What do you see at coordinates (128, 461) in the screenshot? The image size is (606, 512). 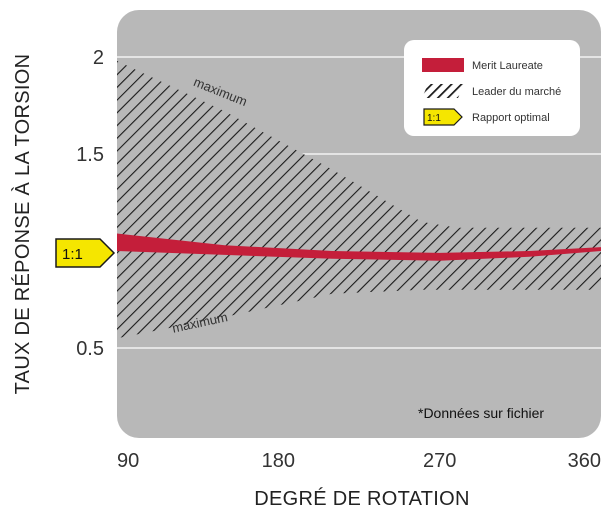 I see `x-tick-label-0: 90` at bounding box center [128, 461].